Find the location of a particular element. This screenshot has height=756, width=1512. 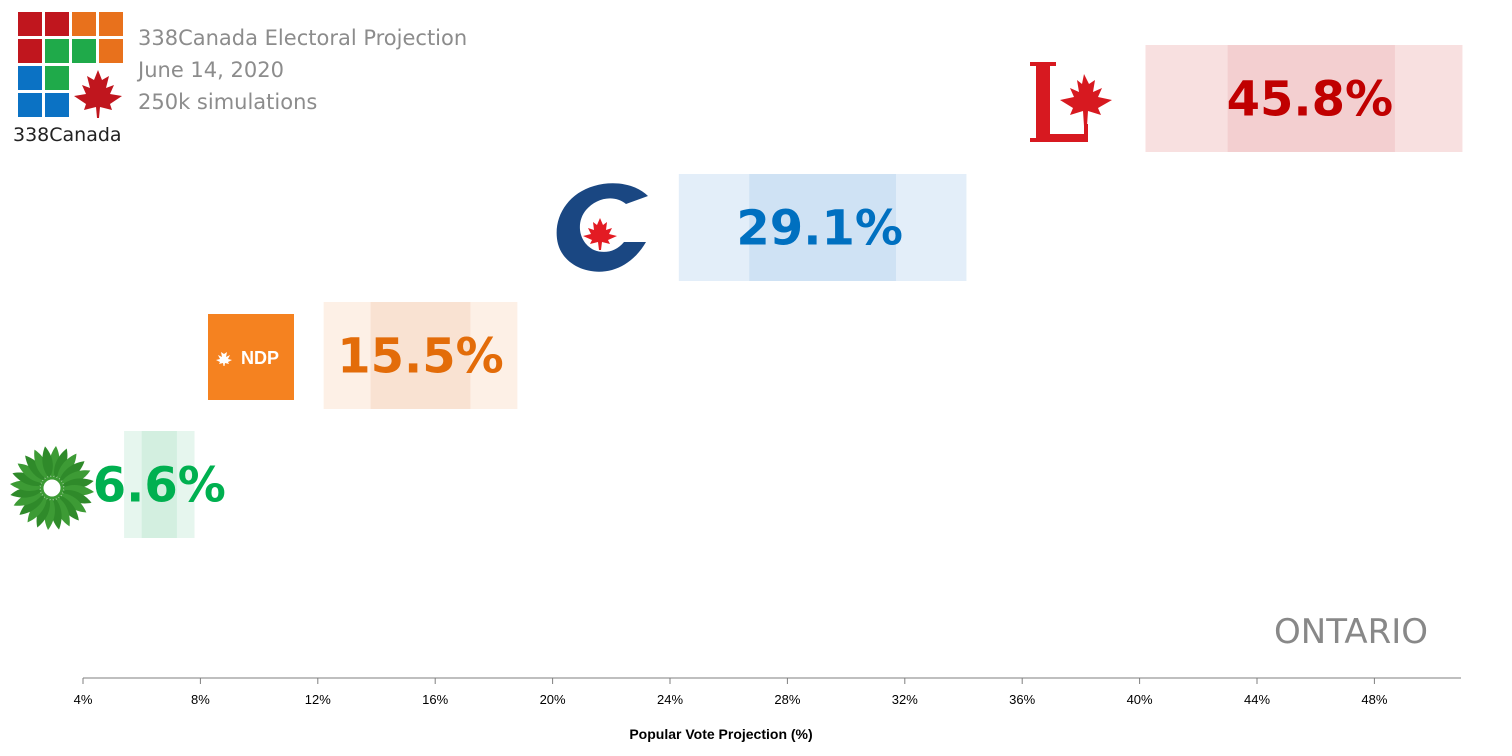

data-label-green: 6.6% is located at coordinates (159, 486).